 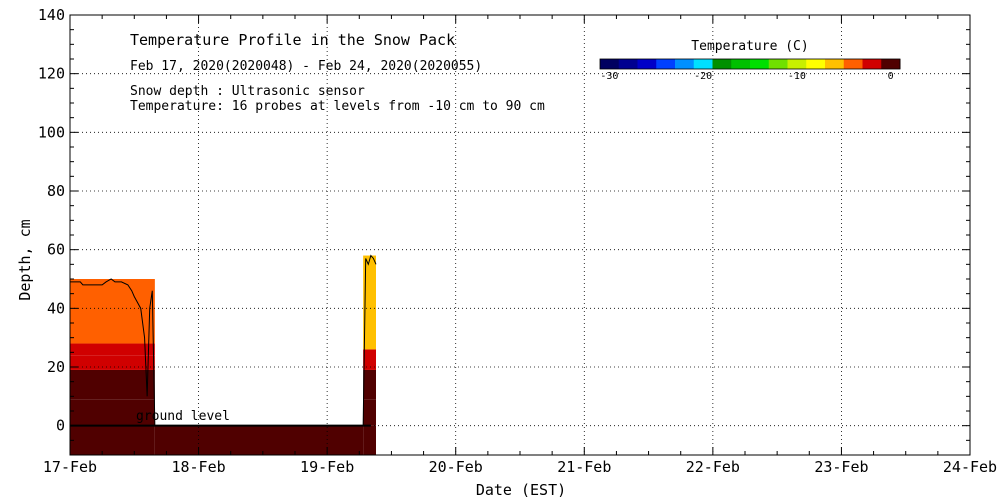 What do you see at coordinates (703, 76) in the screenshot?
I see `colorbar-tick-label-1: -20` at bounding box center [703, 76].